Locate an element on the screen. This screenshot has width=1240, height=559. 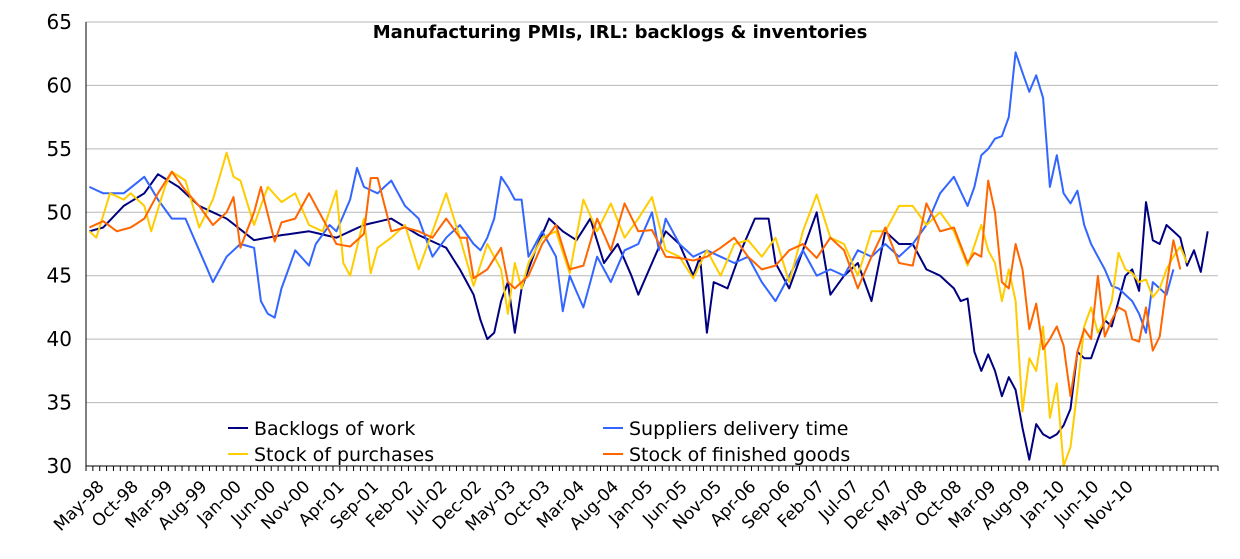
legend-label: Stock of finished goods is located at coordinates (739, 455).